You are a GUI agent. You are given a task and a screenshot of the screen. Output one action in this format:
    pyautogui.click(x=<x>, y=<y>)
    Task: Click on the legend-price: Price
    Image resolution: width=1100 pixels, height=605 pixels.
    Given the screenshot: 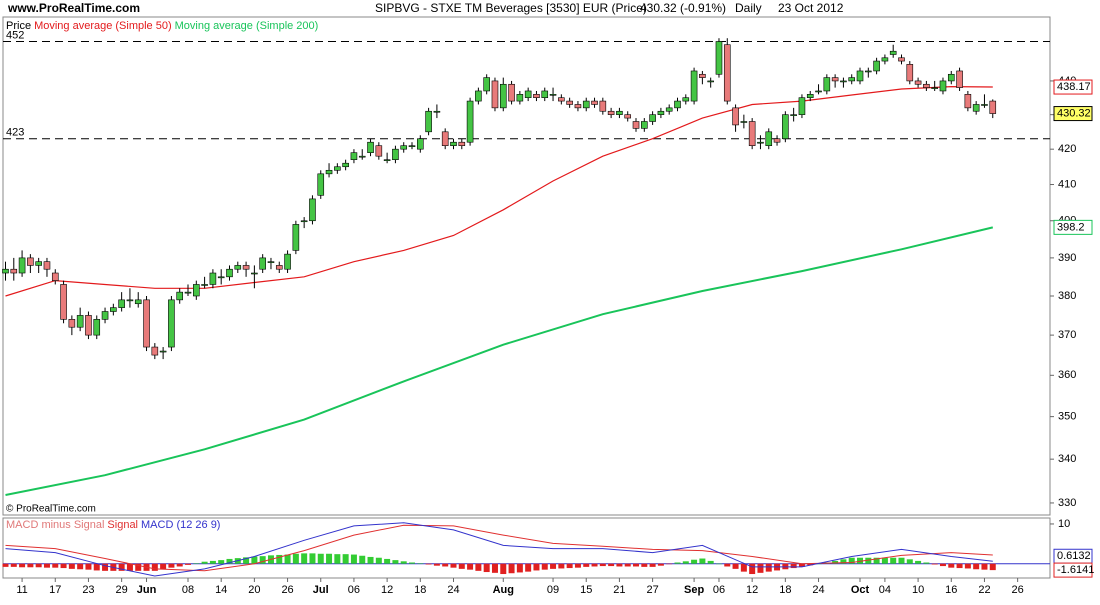 What is the action you would take?
    pyautogui.click(x=18, y=26)
    